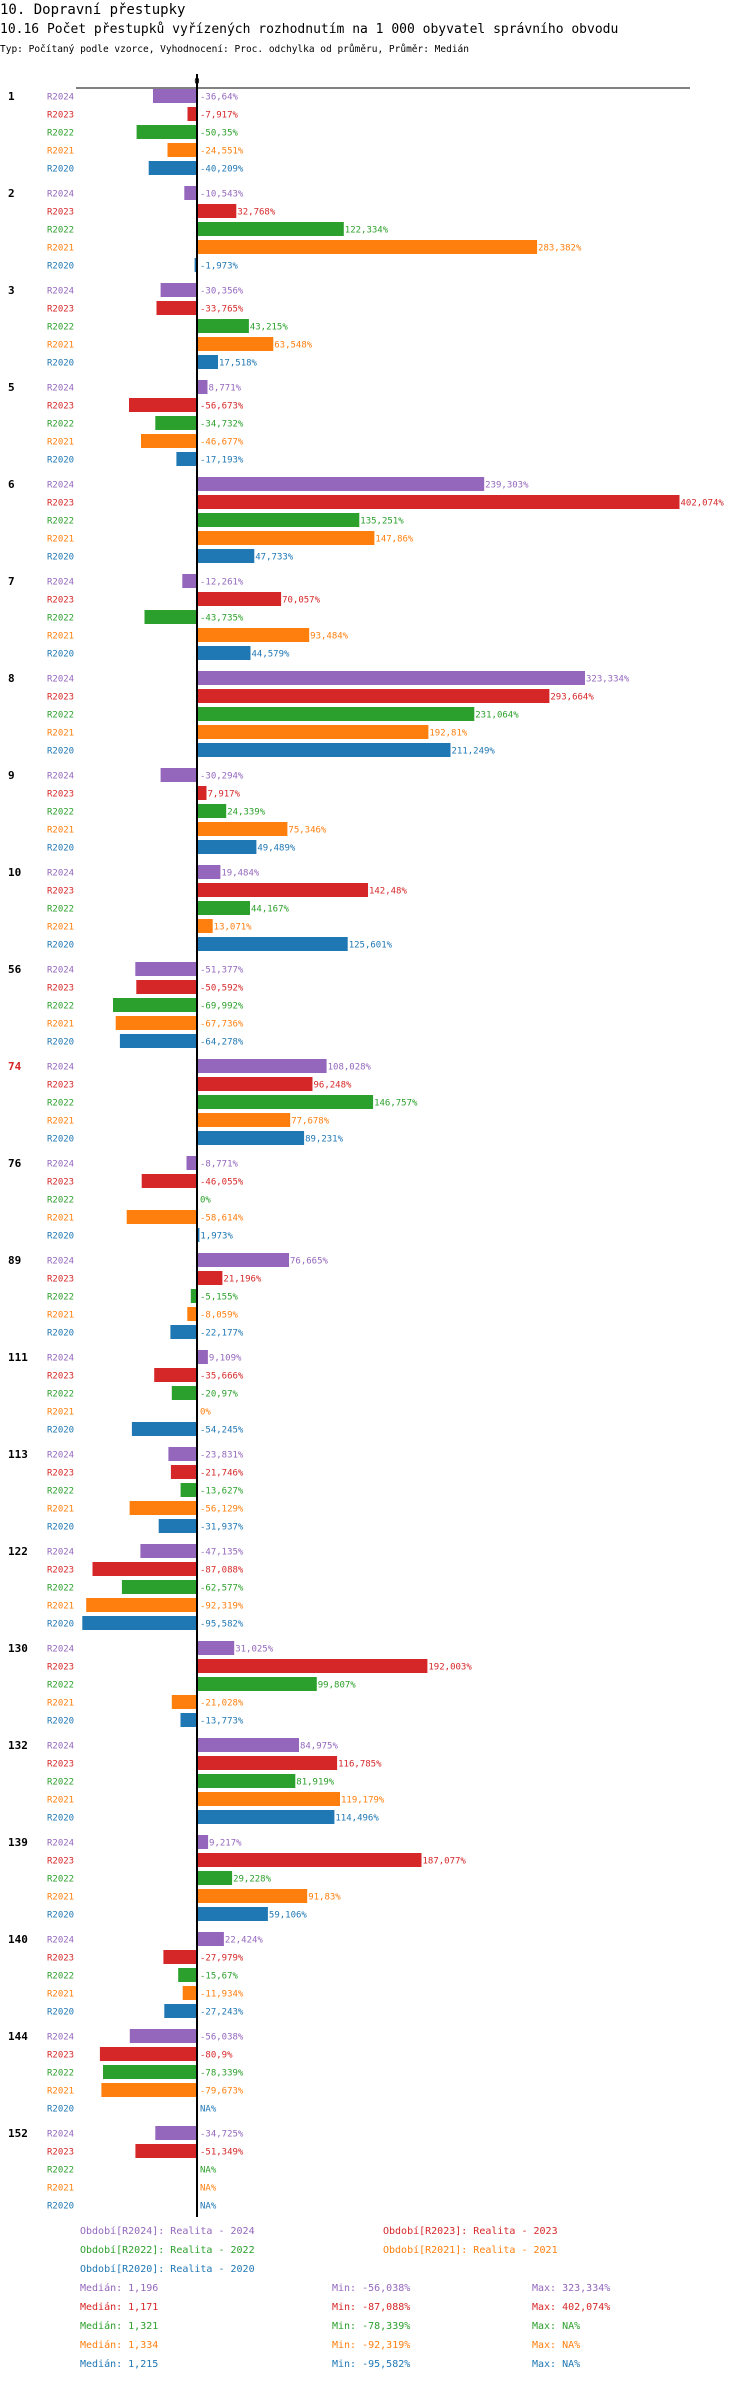  Describe the element at coordinates (18, 2133) in the screenshot. I see `group-label: 152` at that location.